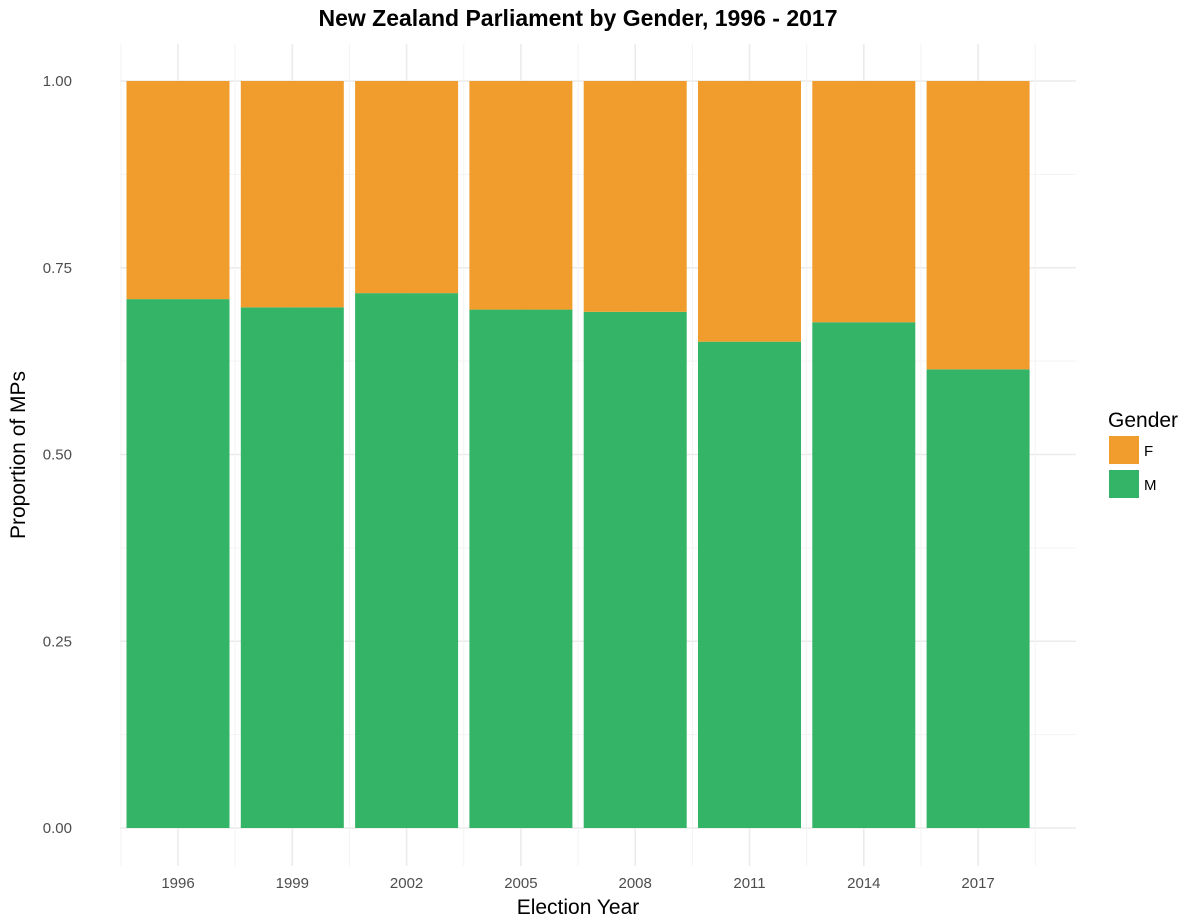  What do you see at coordinates (57, 828) in the screenshot?
I see `y-tick-label: 0.00` at bounding box center [57, 828].